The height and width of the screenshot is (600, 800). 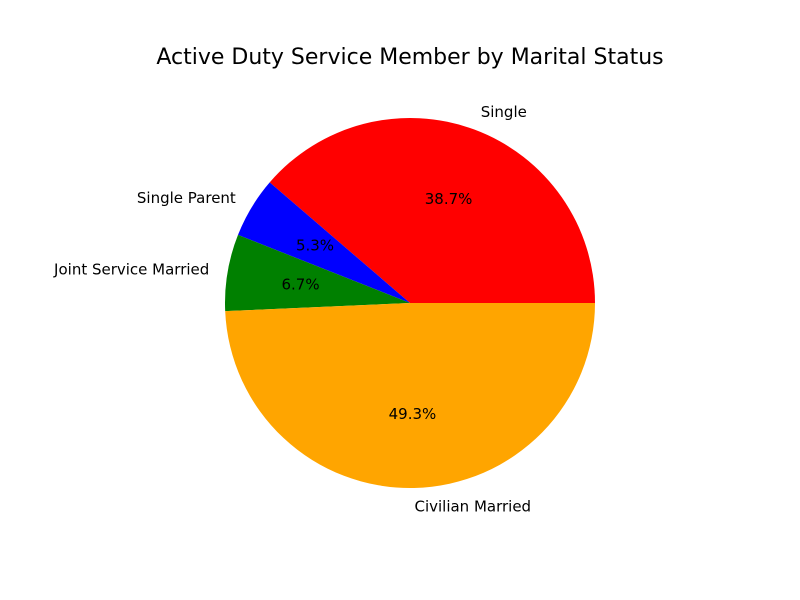 What do you see at coordinates (413, 414) in the screenshot?
I see `pie-pct-label-civilian-married: 49.3%` at bounding box center [413, 414].